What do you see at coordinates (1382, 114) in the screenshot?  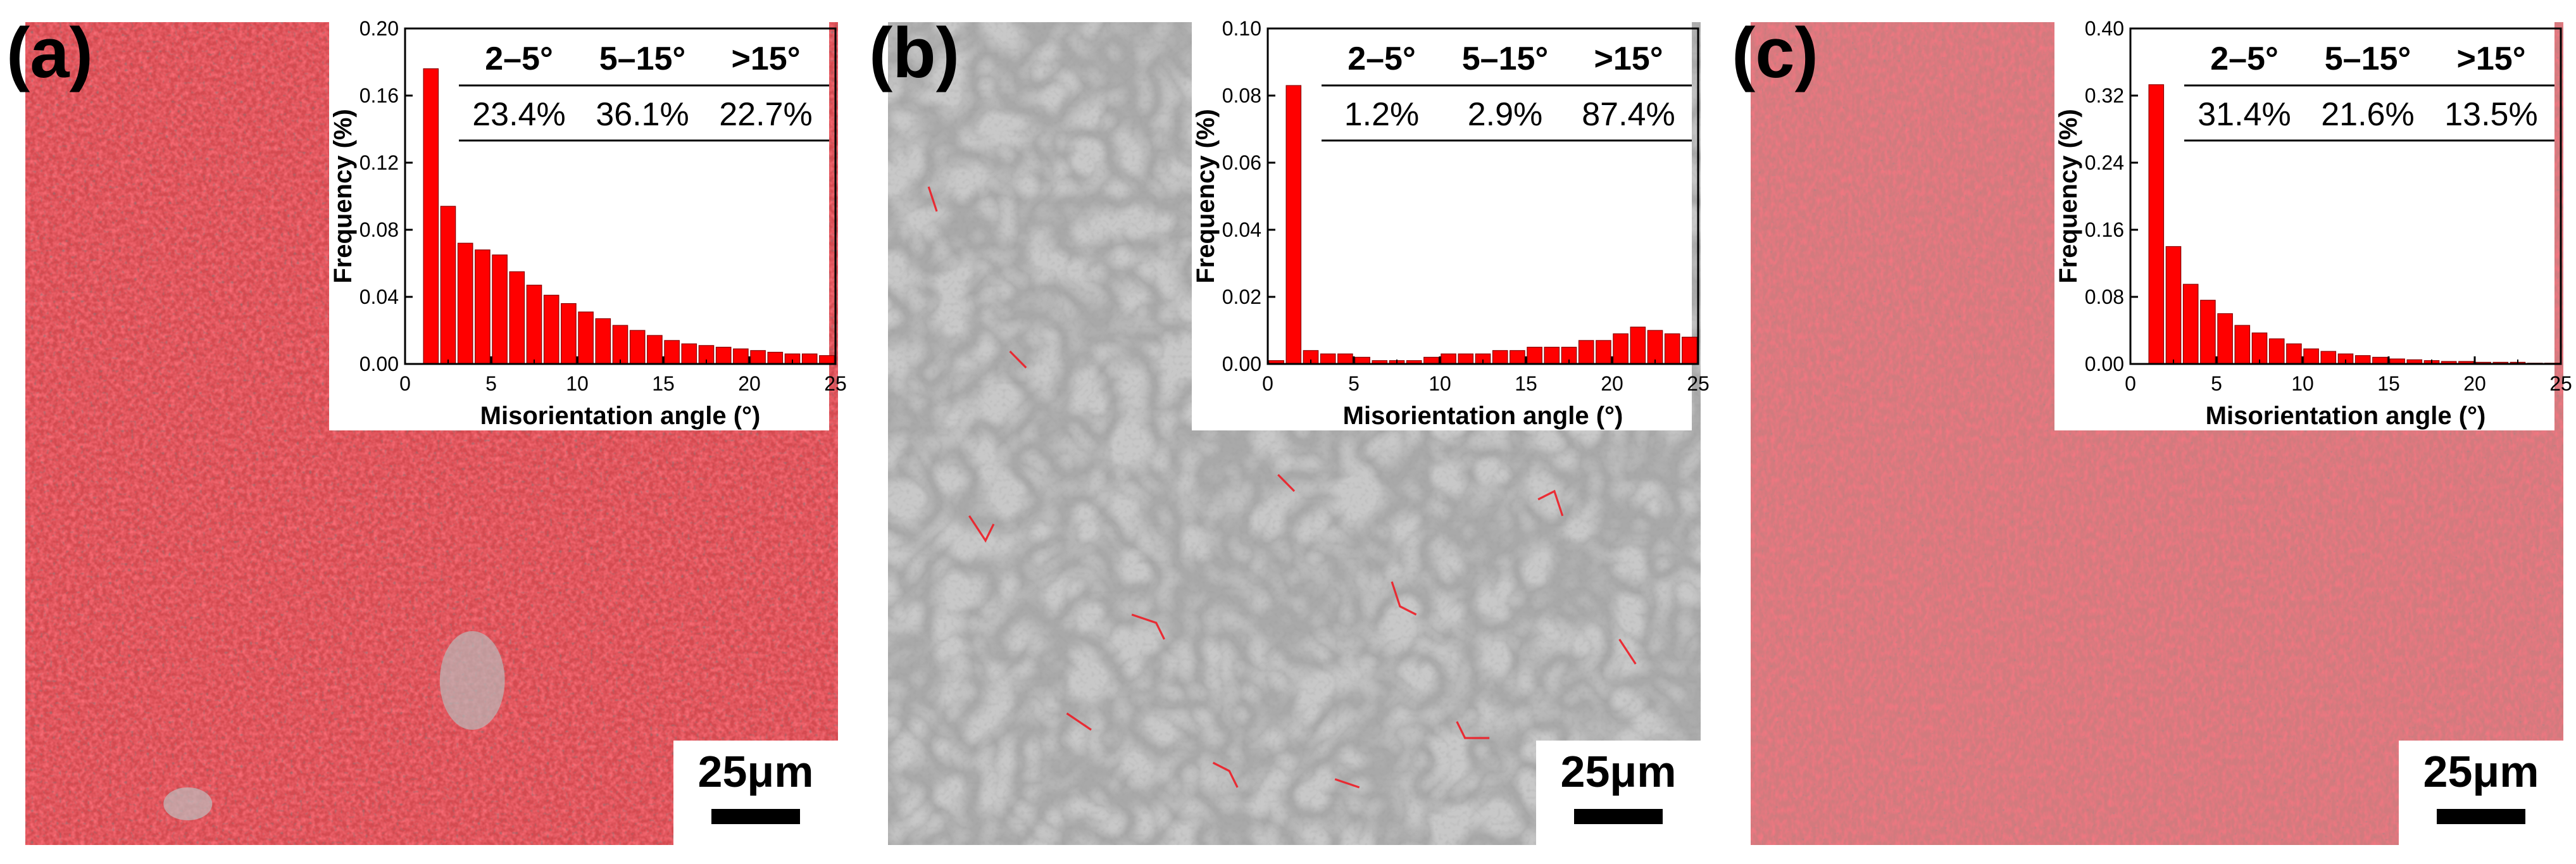 I see `table-value: 1.2%` at bounding box center [1382, 114].